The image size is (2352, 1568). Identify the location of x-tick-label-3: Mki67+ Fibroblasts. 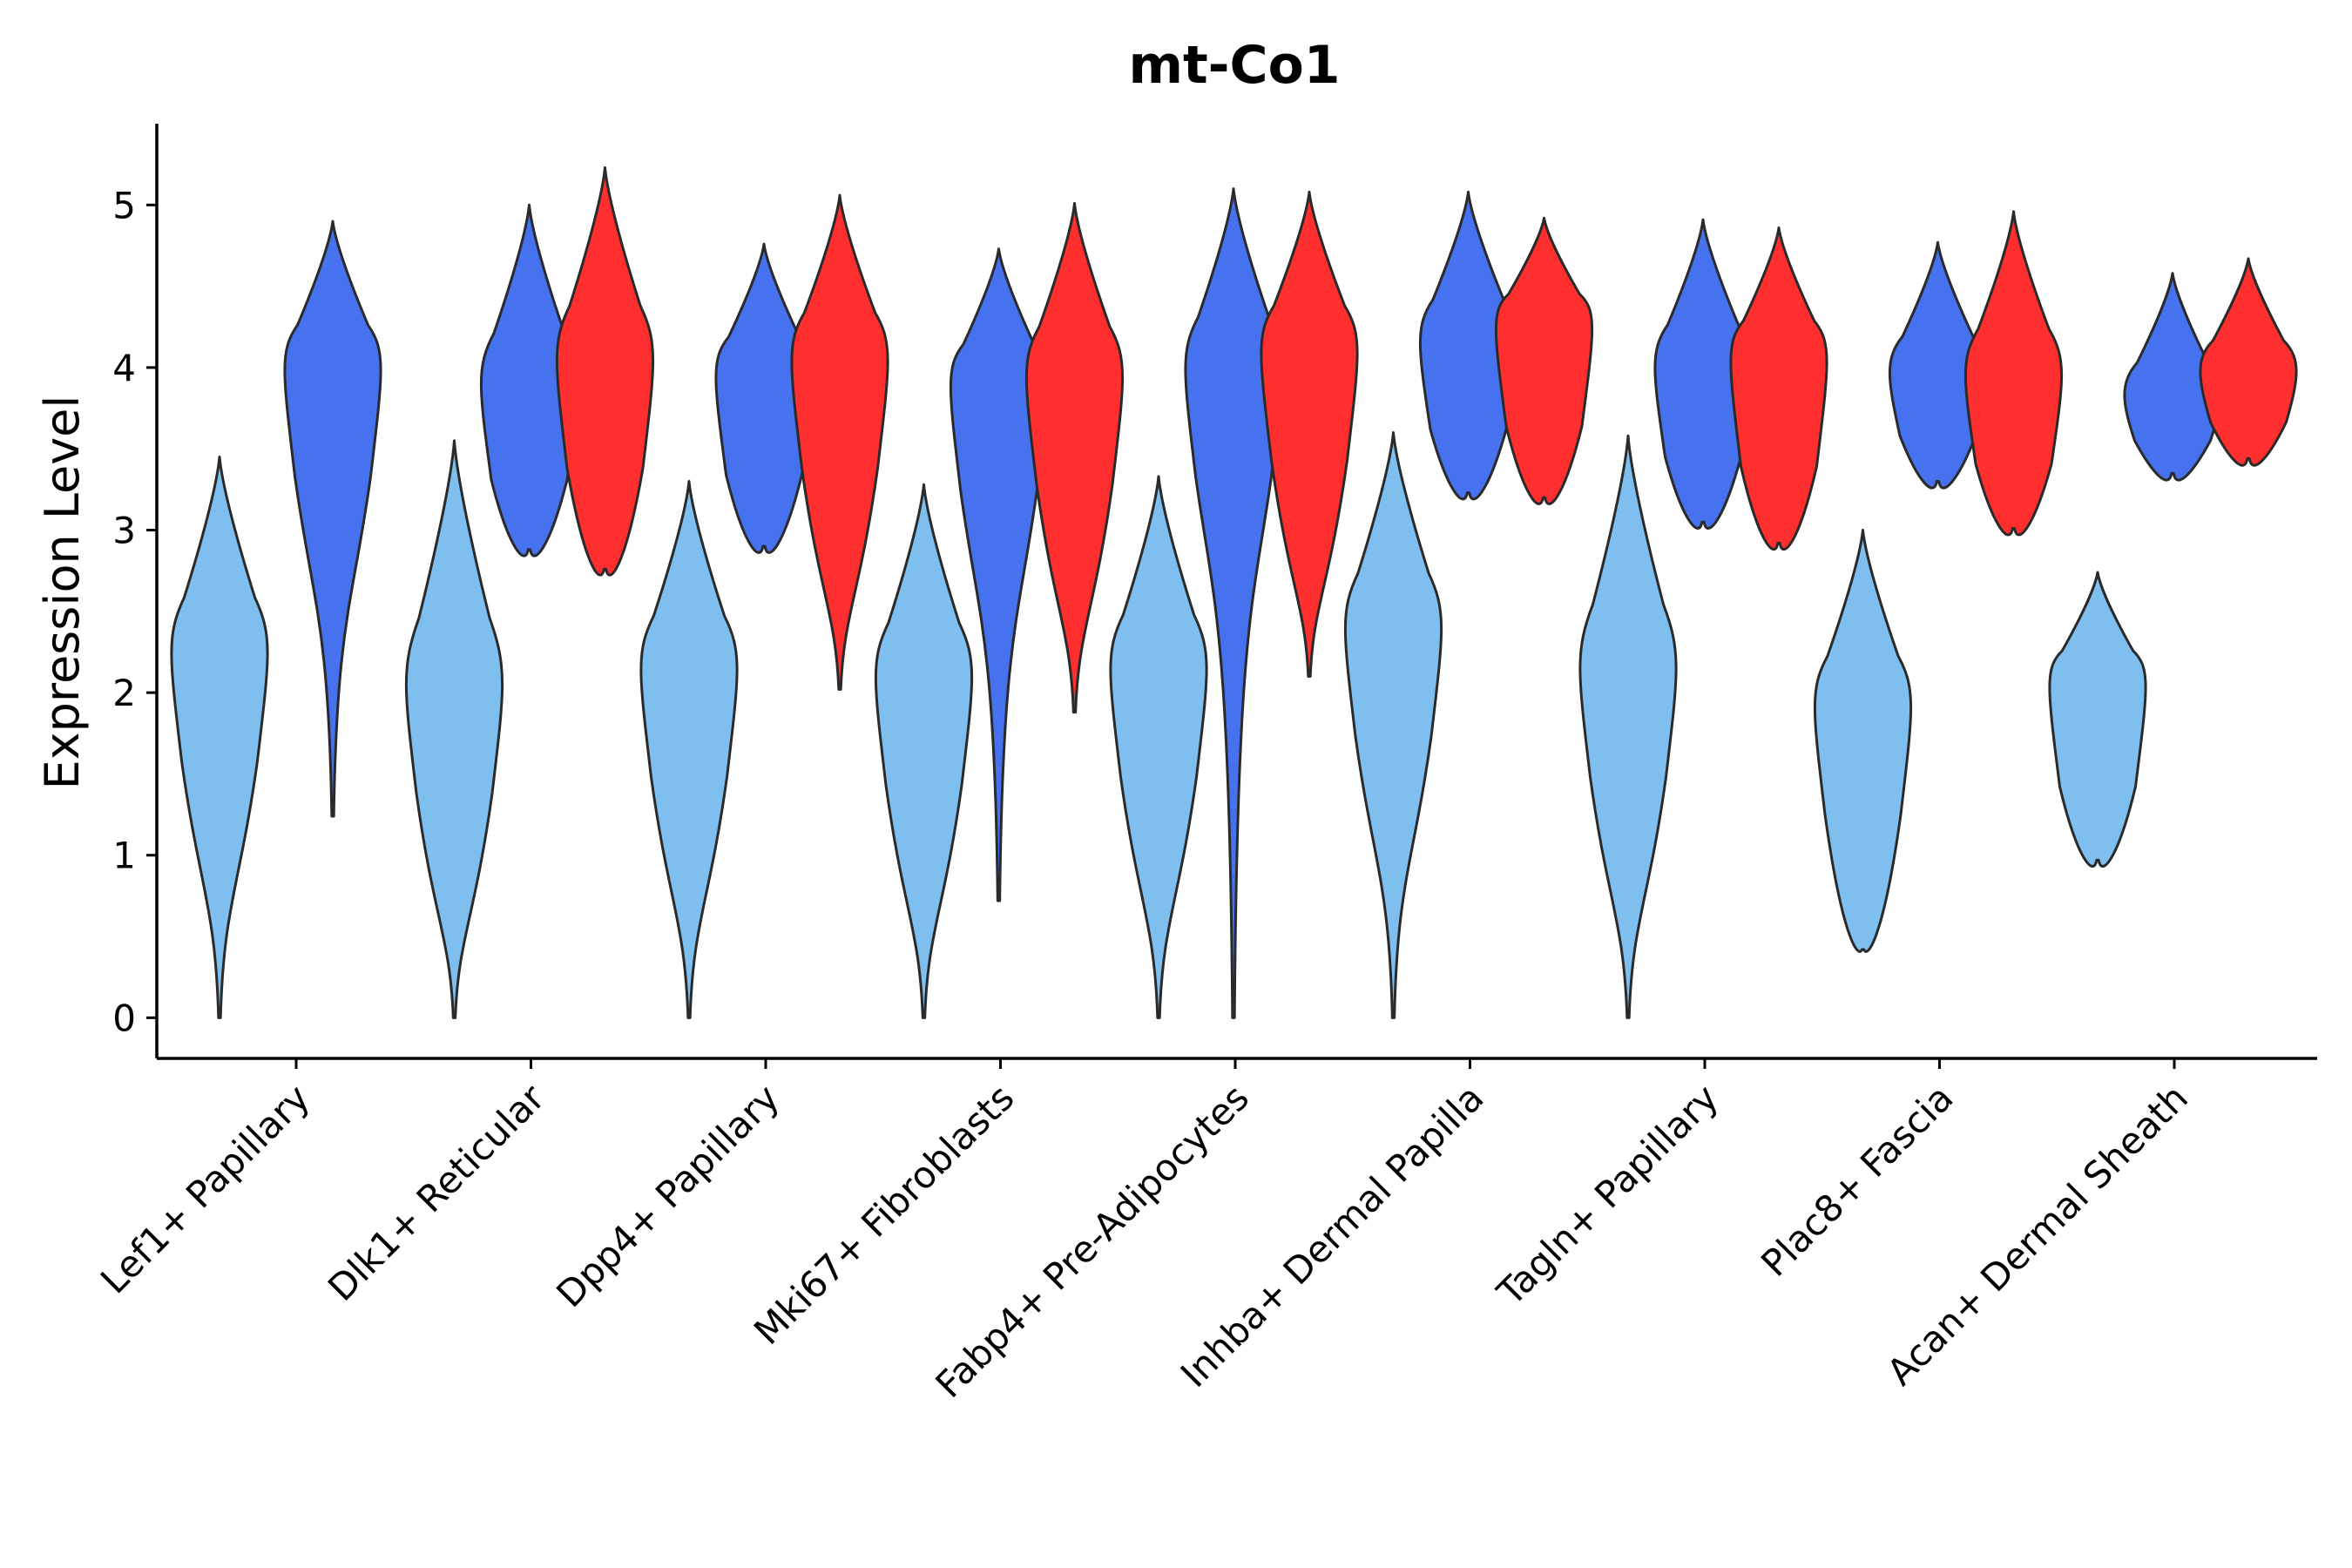
(884, 1214).